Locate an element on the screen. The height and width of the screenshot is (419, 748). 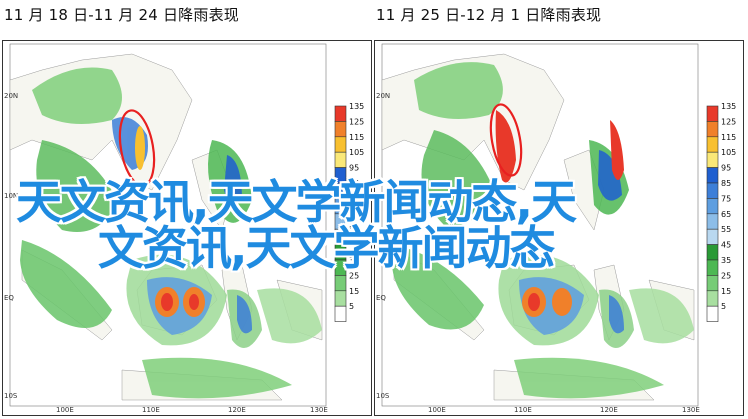
panel-title-right: 11 月 25 日-12 月 1 日降雨表现 is located at coordinates (489, 15).